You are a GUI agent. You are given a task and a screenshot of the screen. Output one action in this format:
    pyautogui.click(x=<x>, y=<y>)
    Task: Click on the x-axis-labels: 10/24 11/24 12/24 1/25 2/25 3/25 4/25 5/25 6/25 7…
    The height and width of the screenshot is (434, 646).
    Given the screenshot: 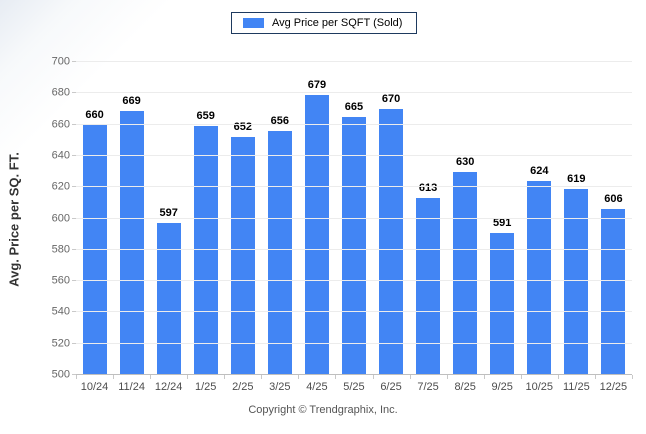 What is the action you would take?
    pyautogui.click(x=354, y=387)
    